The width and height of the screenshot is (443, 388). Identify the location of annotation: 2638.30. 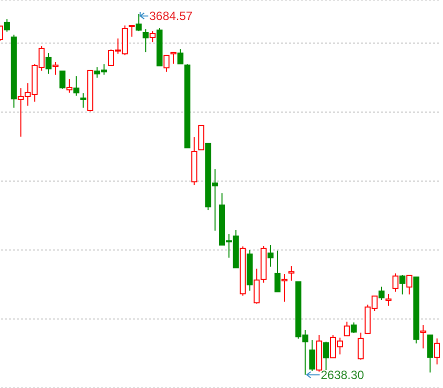
(342, 375).